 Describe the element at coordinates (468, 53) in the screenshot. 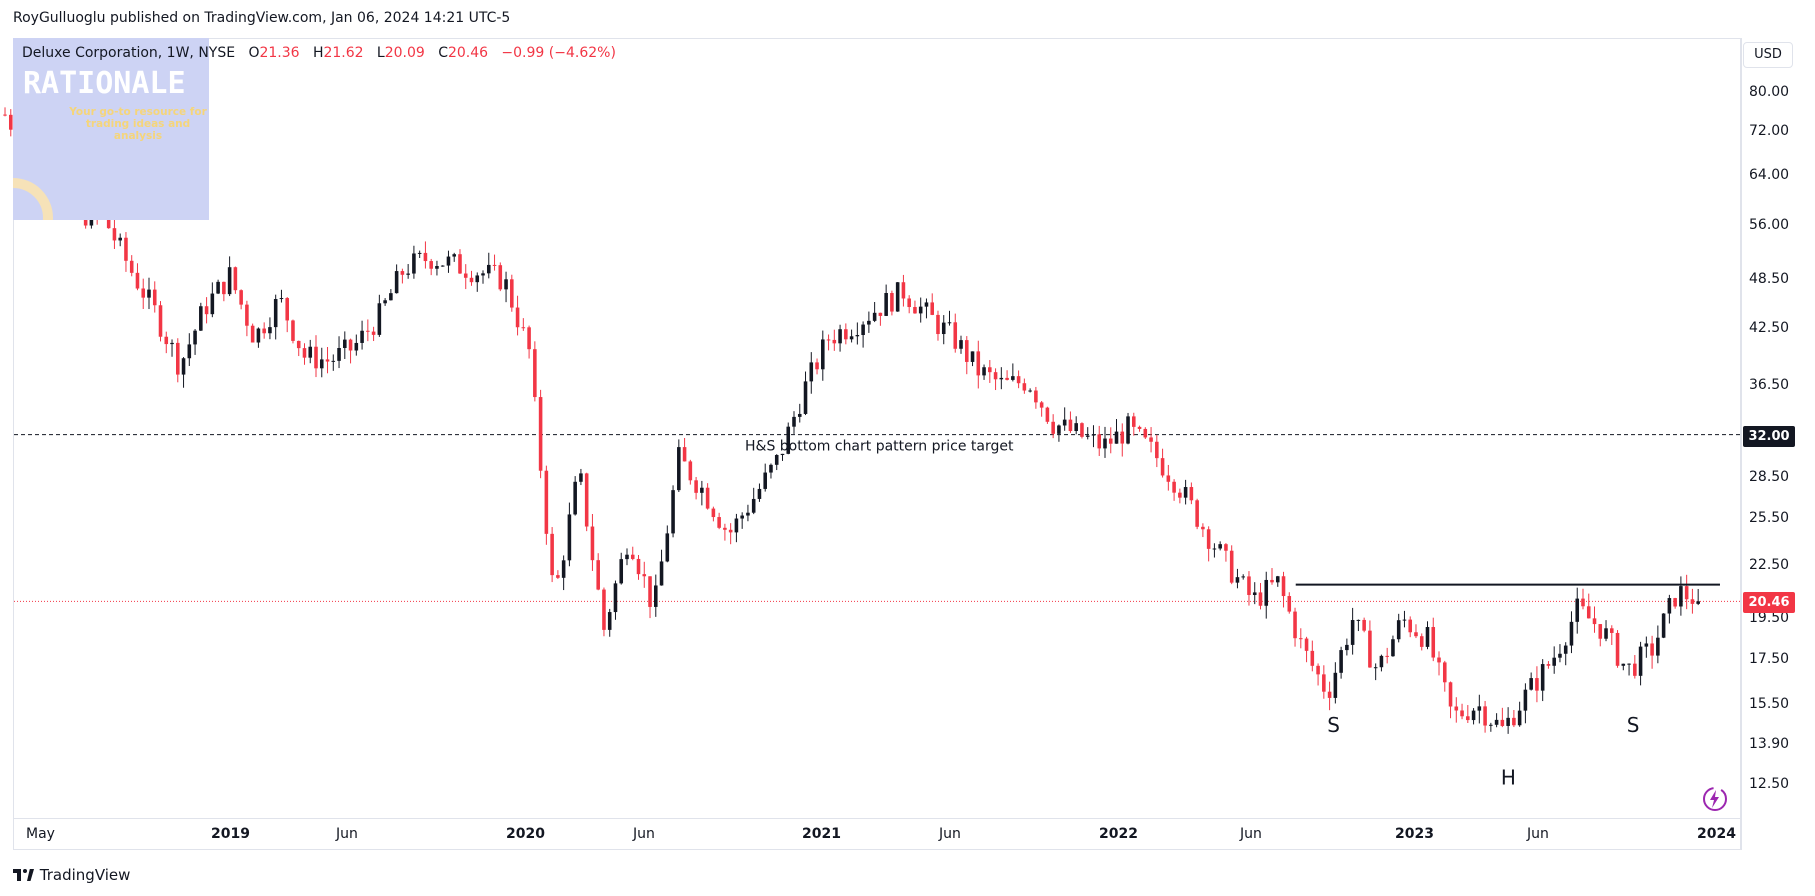

I see `legend-close-value: 20.46` at that location.